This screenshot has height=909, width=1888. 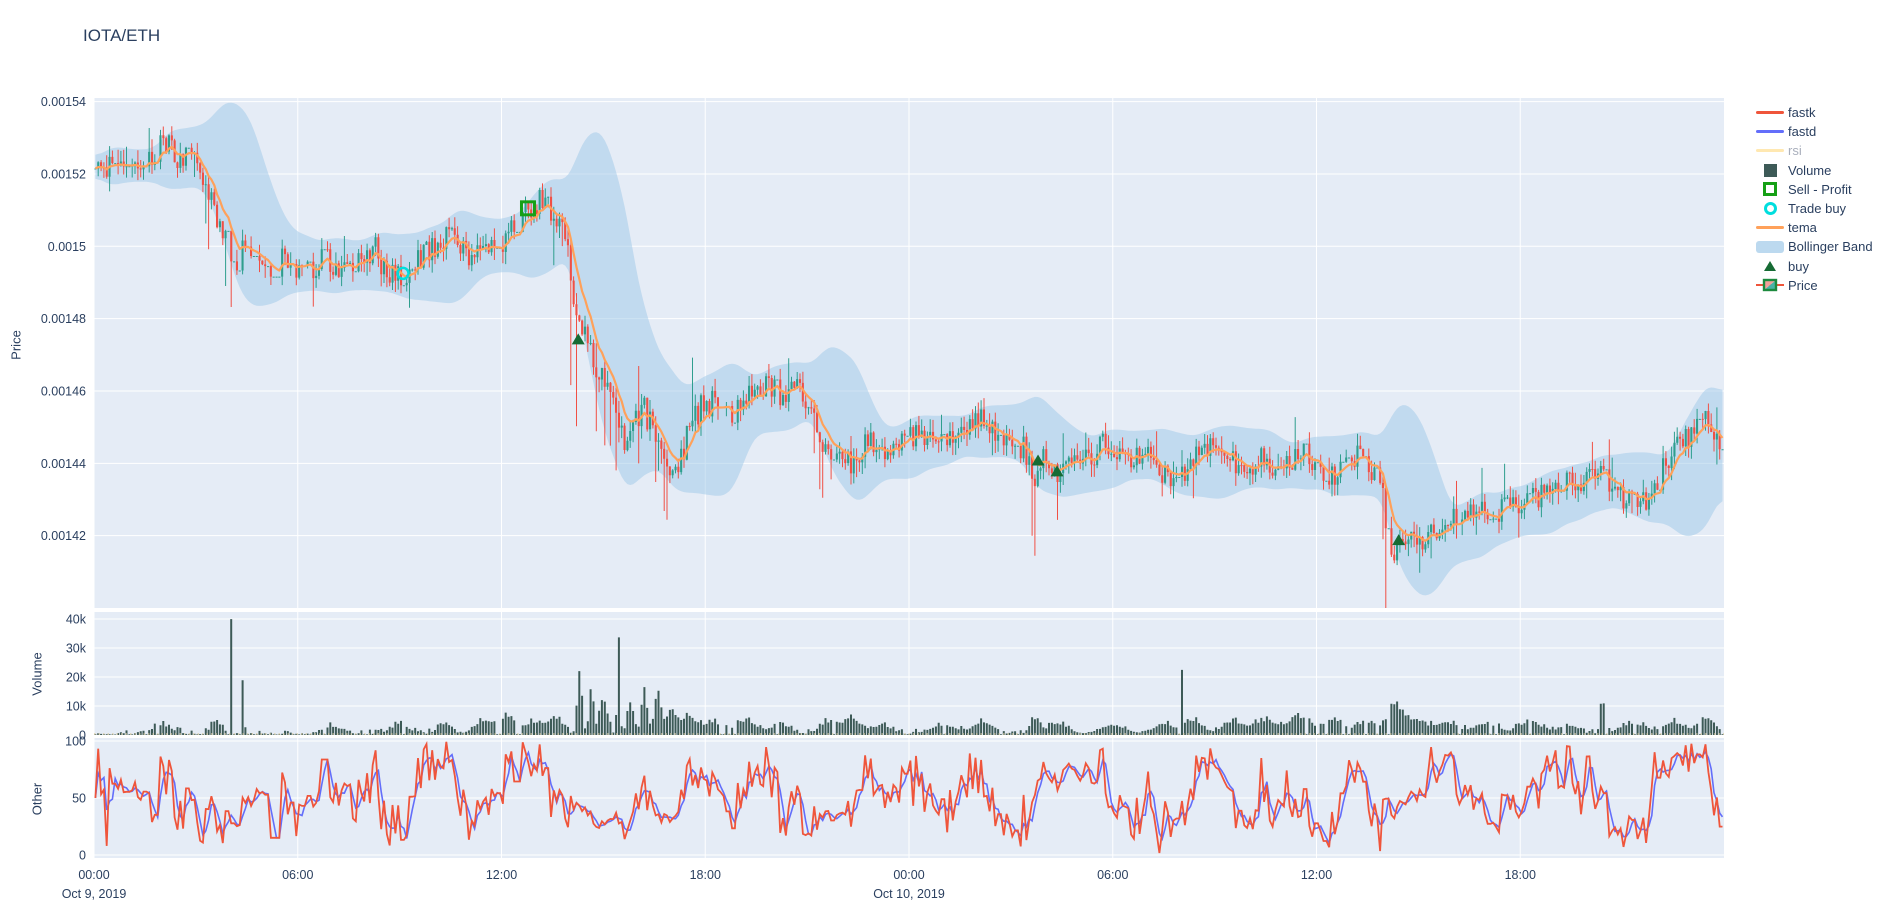 I want to click on candle-swatch-icon, so click(x=1770, y=285).